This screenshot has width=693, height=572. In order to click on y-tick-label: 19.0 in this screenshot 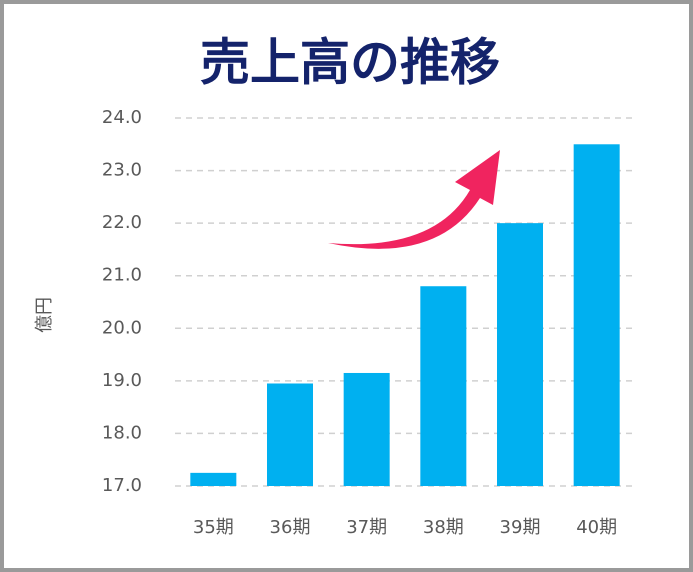, I will do `click(122, 380)`.